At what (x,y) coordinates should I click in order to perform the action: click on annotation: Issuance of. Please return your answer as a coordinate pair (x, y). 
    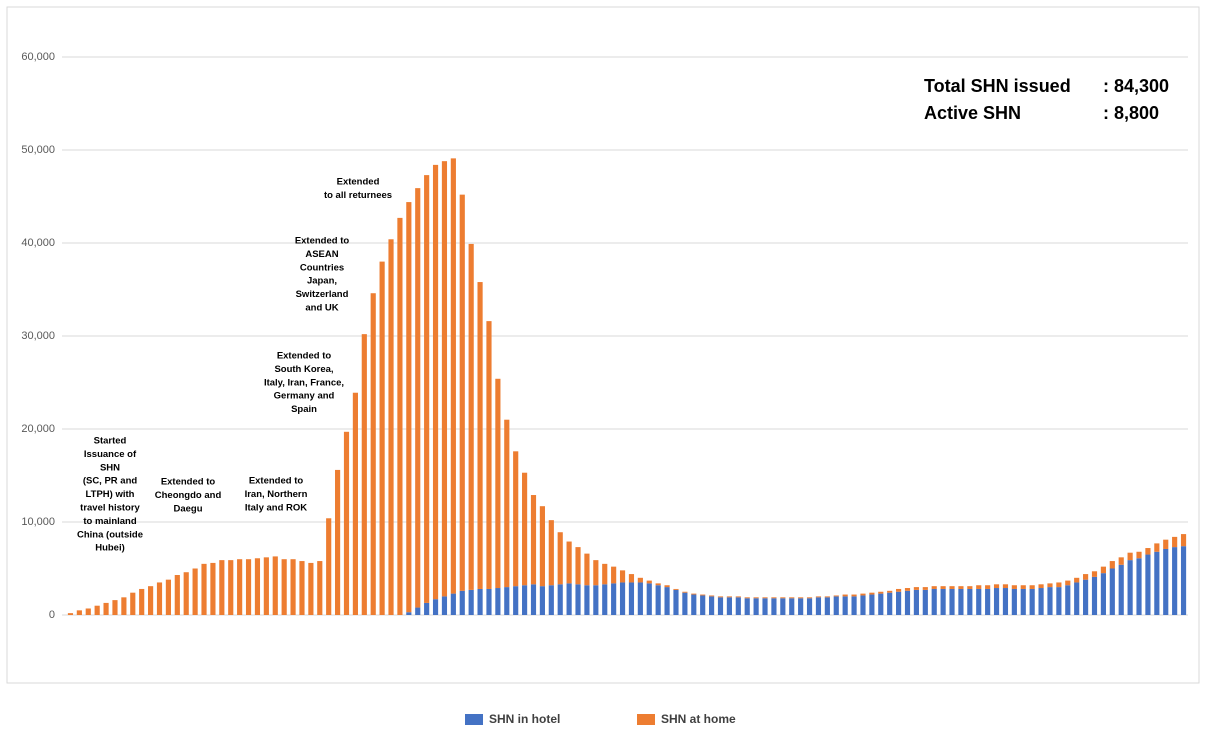
    Looking at the image, I should click on (110, 454).